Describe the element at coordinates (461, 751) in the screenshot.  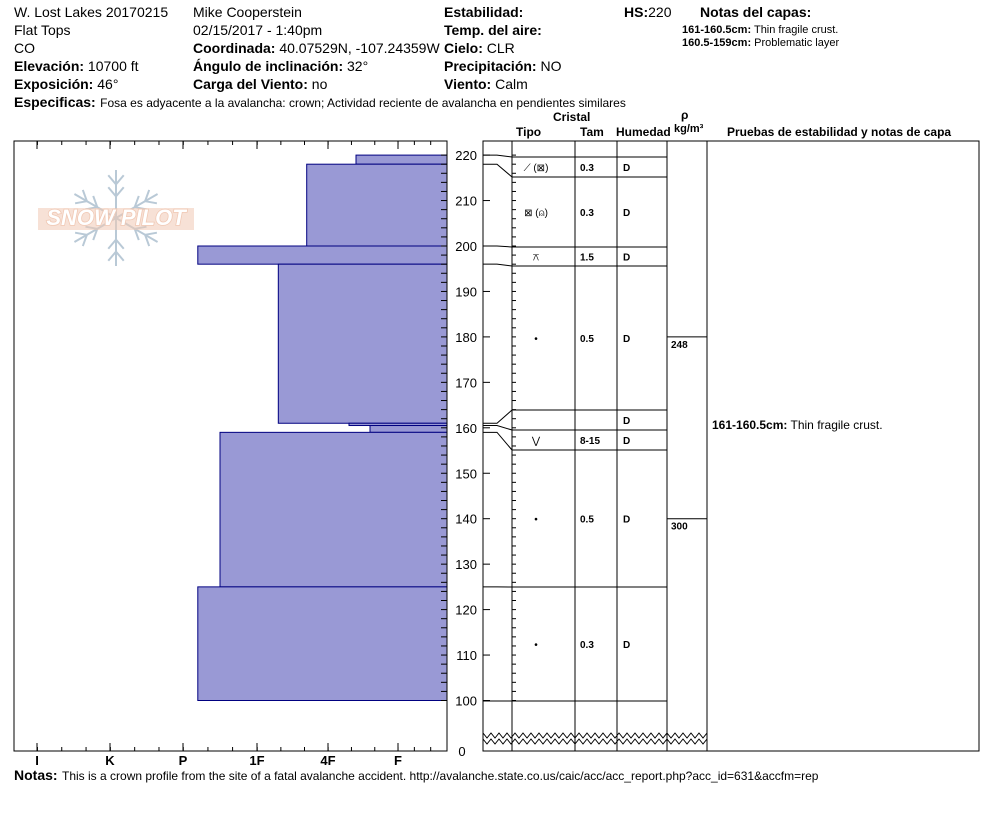
I see `y-break-label: 0` at that location.